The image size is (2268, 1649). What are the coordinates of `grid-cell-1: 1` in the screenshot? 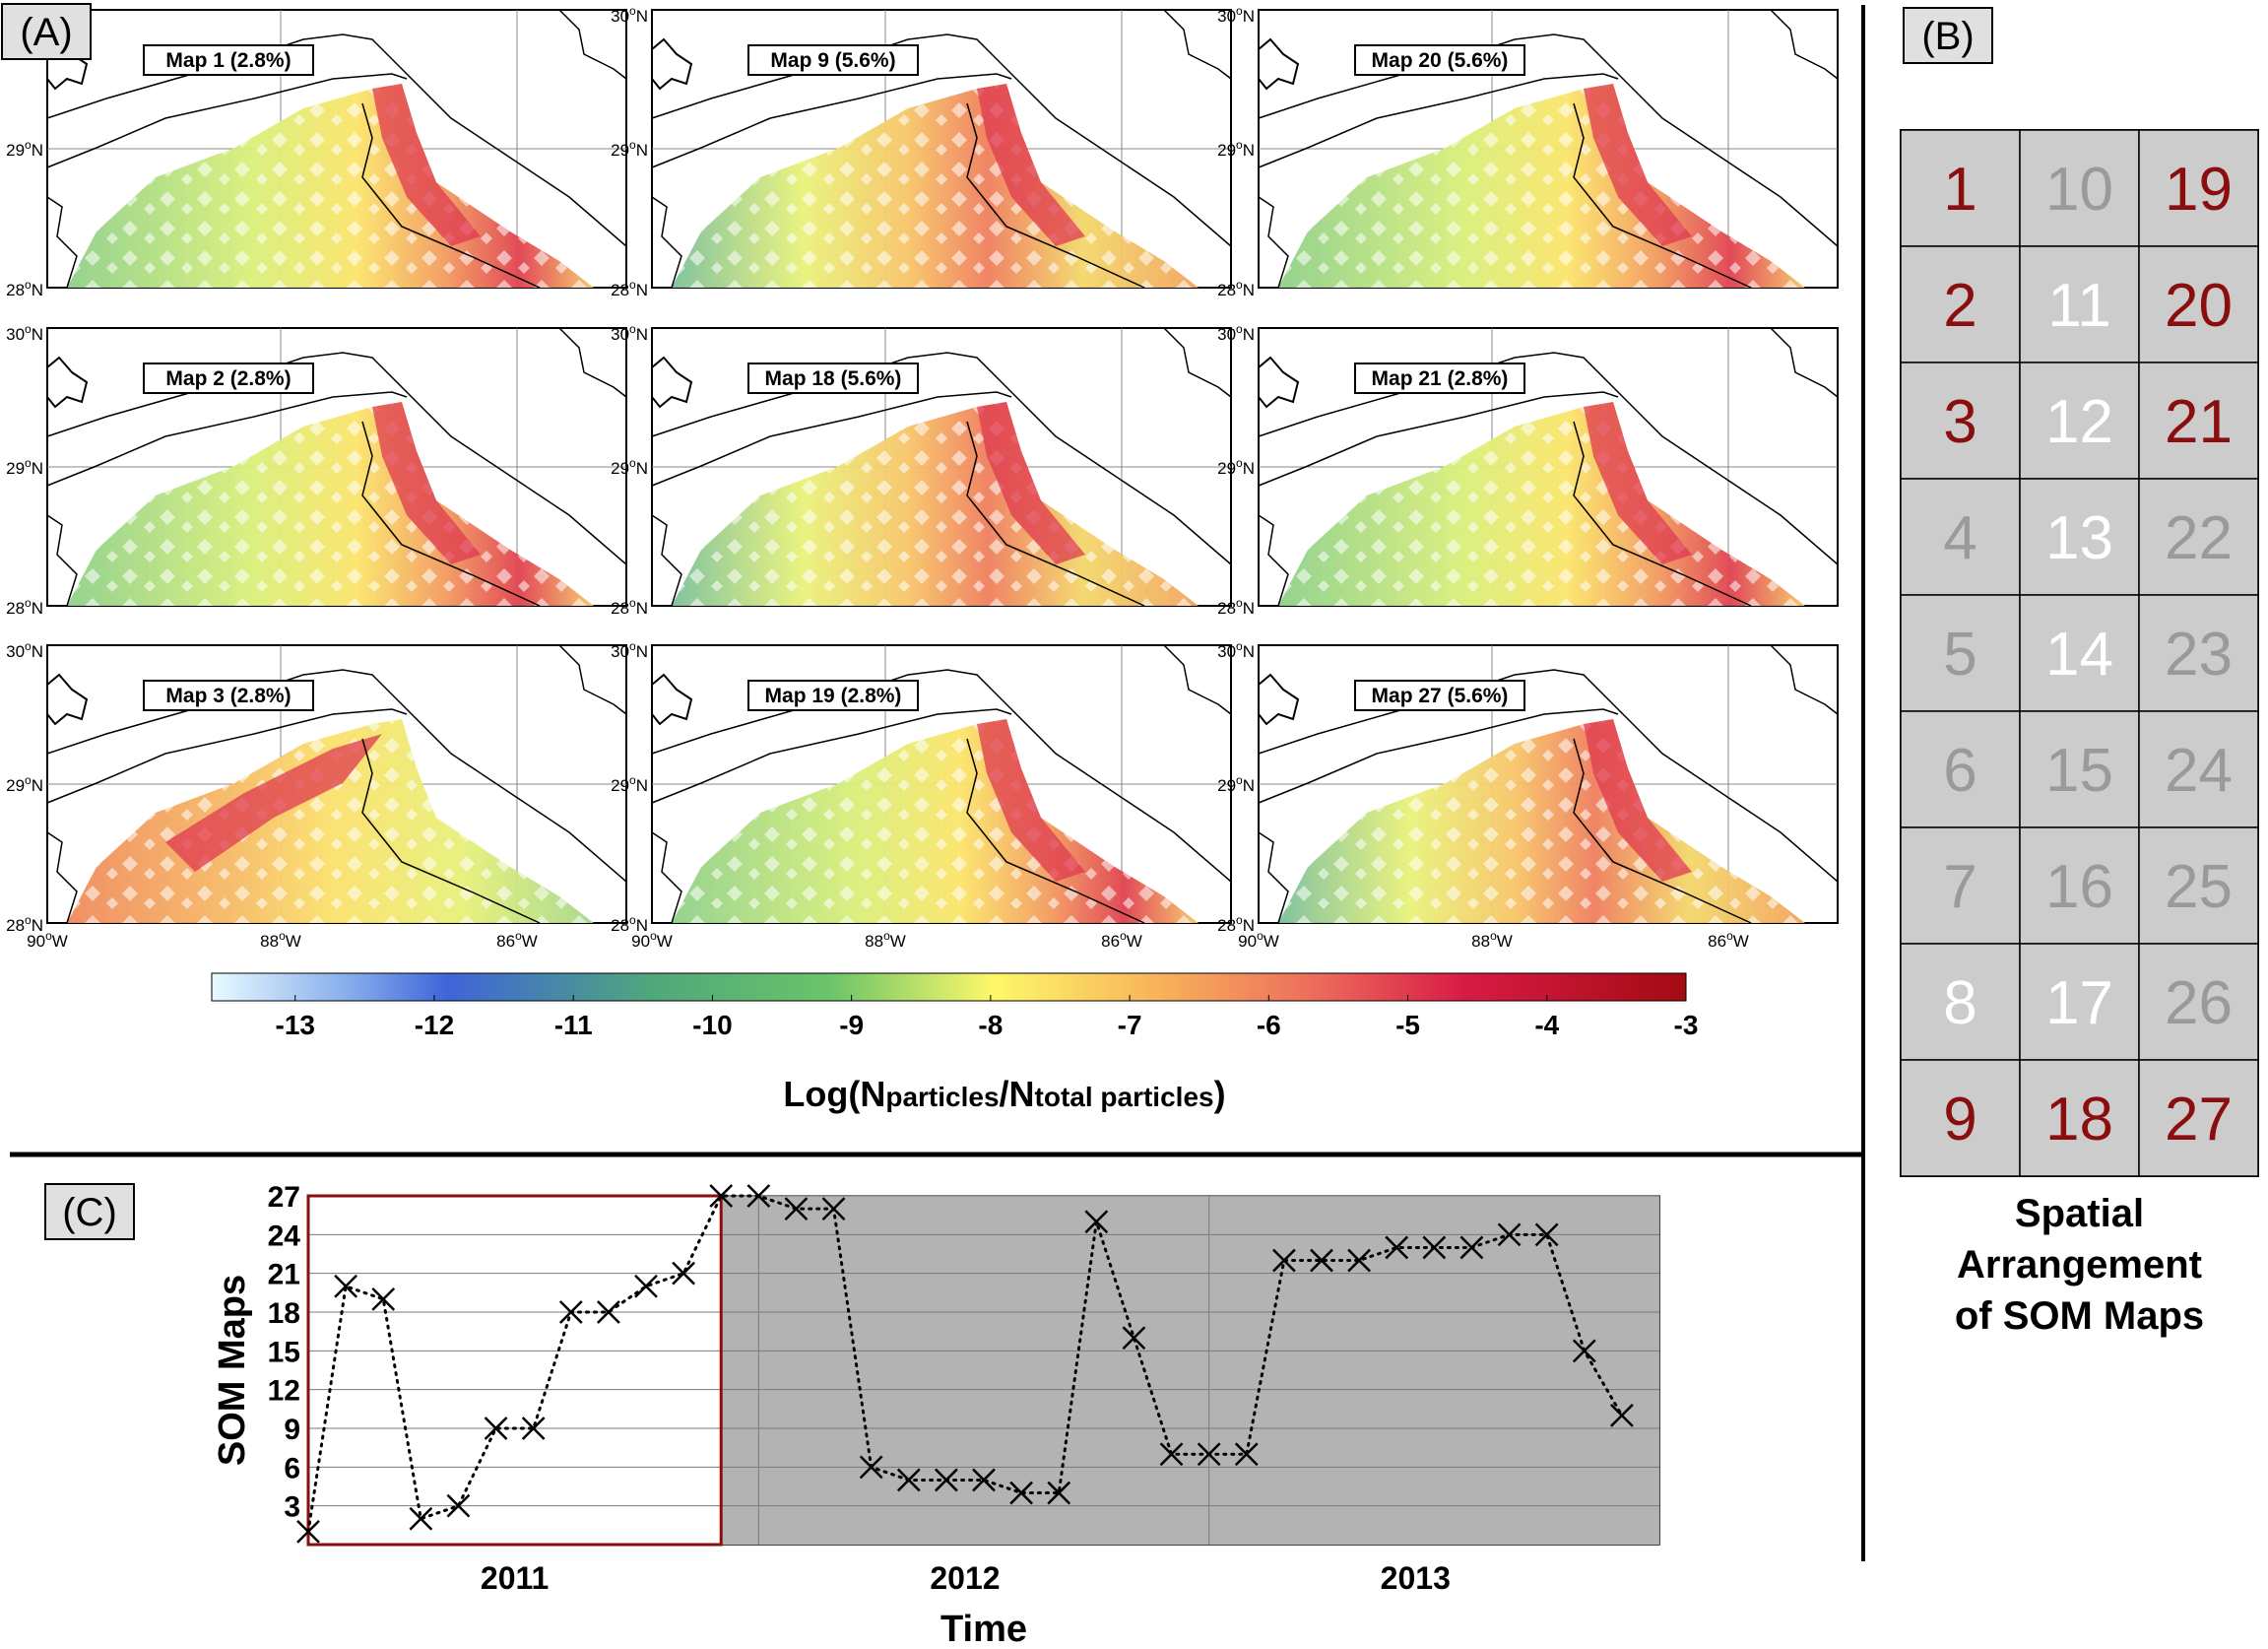 It's located at (1961, 188).